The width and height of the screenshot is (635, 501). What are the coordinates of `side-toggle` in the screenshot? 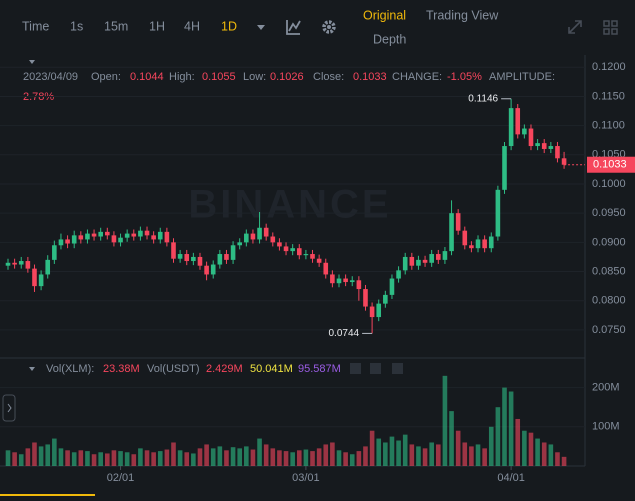 It's located at (9, 408).